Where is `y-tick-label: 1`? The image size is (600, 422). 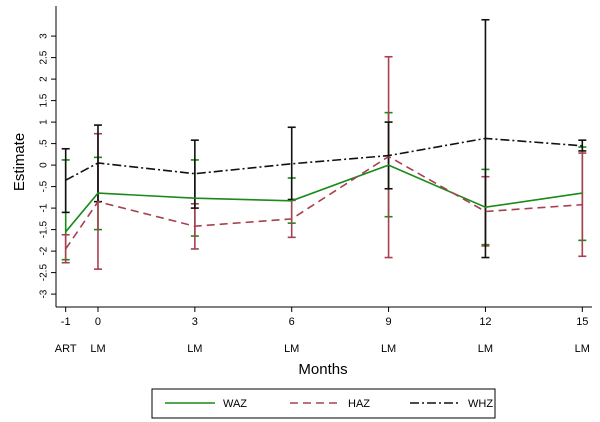
y-tick-label: 1 is located at coordinates (44, 122).